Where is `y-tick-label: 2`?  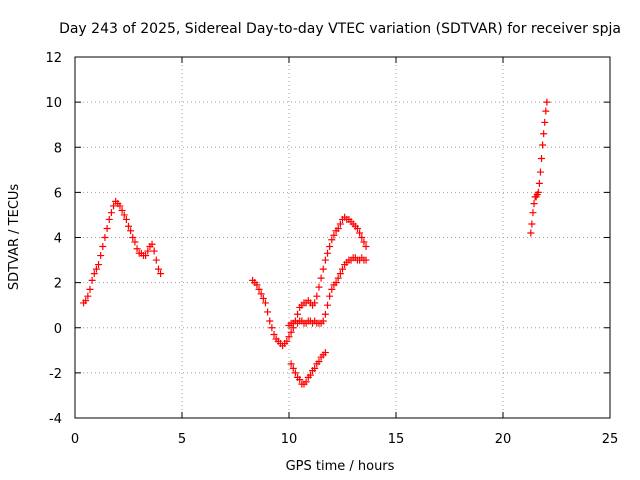 y-tick-label: 2 is located at coordinates (58, 284).